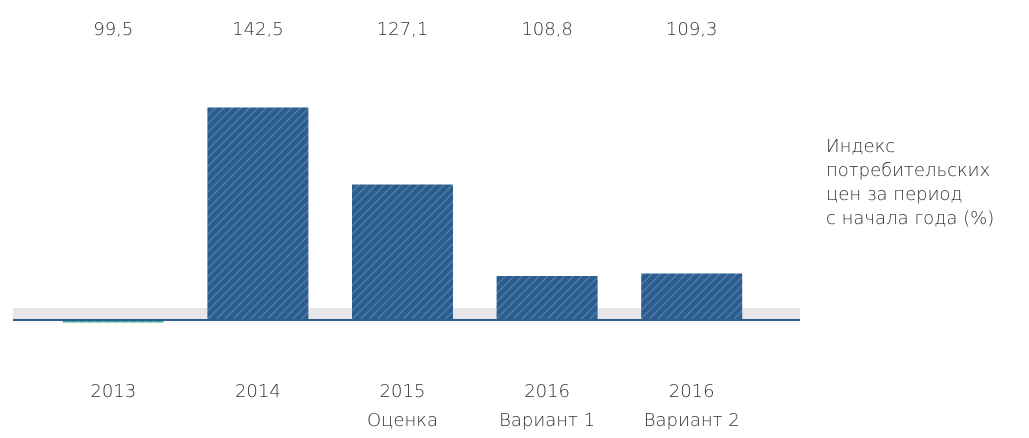 This screenshot has height=438, width=1029. I want to click on x-tick-label: Оценка, so click(402, 420).